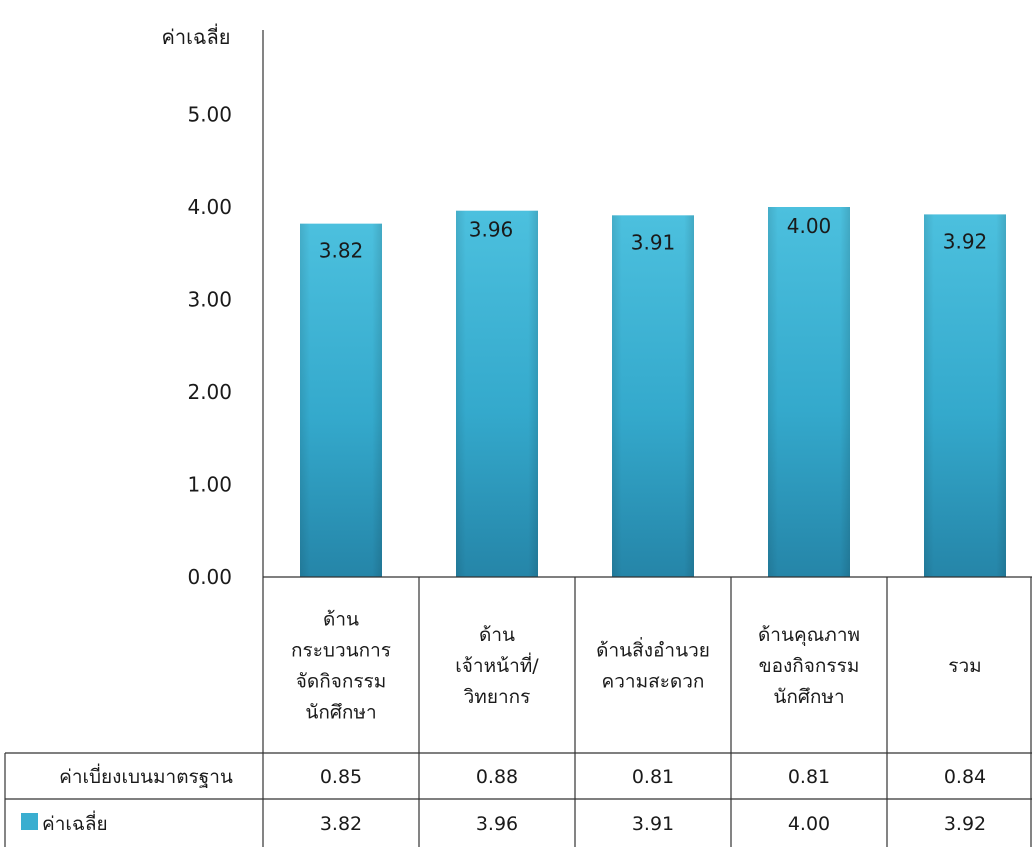 The width and height of the screenshot is (1032, 847). What do you see at coordinates (341, 651) in the screenshot?
I see `category-label: กระบวนการ` at bounding box center [341, 651].